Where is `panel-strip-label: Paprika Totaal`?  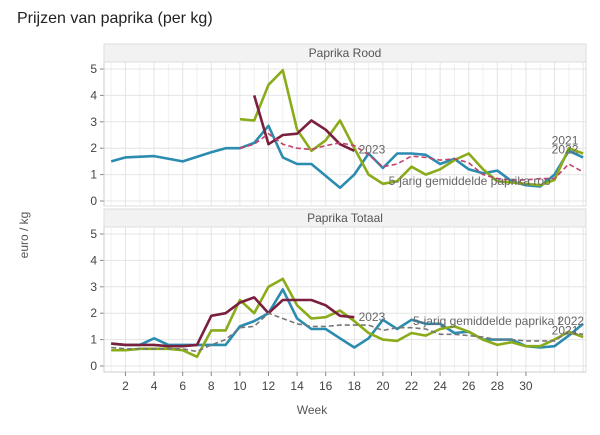
panel-strip-label: Paprika Totaal is located at coordinates (345, 218).